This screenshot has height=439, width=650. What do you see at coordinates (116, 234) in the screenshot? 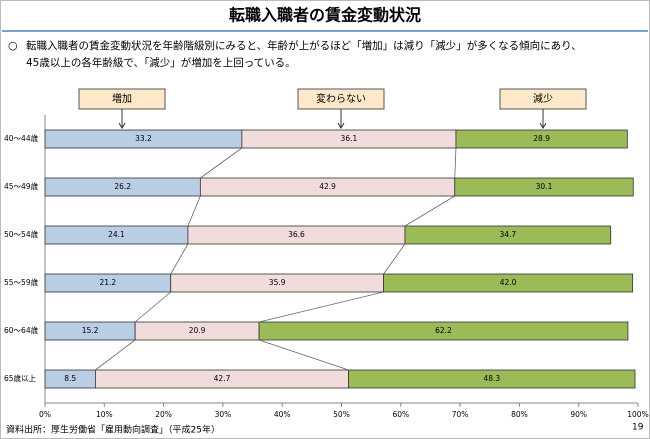
I see `data-label: 24.1` at bounding box center [116, 234].